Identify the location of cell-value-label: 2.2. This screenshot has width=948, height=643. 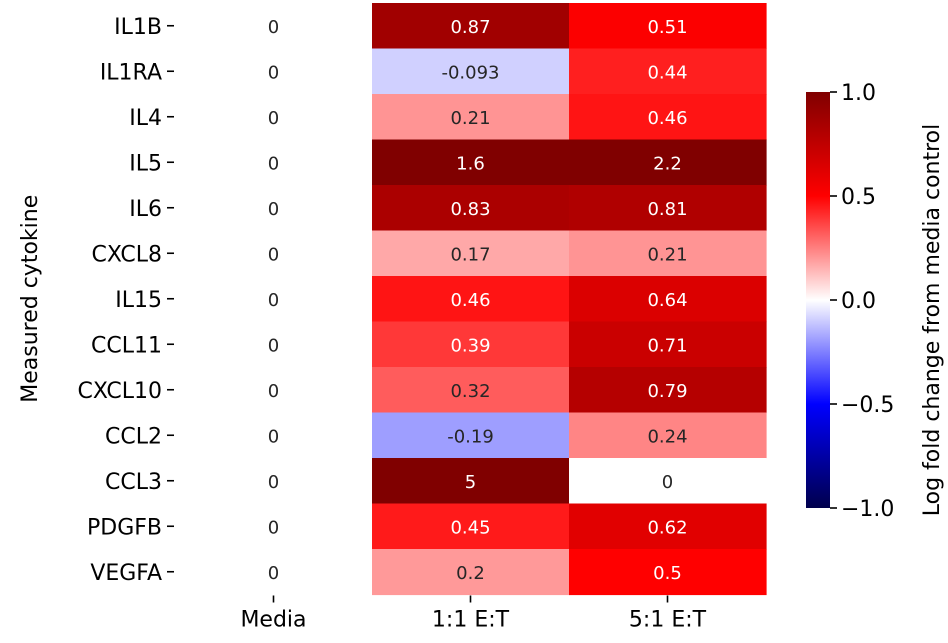
(667, 163).